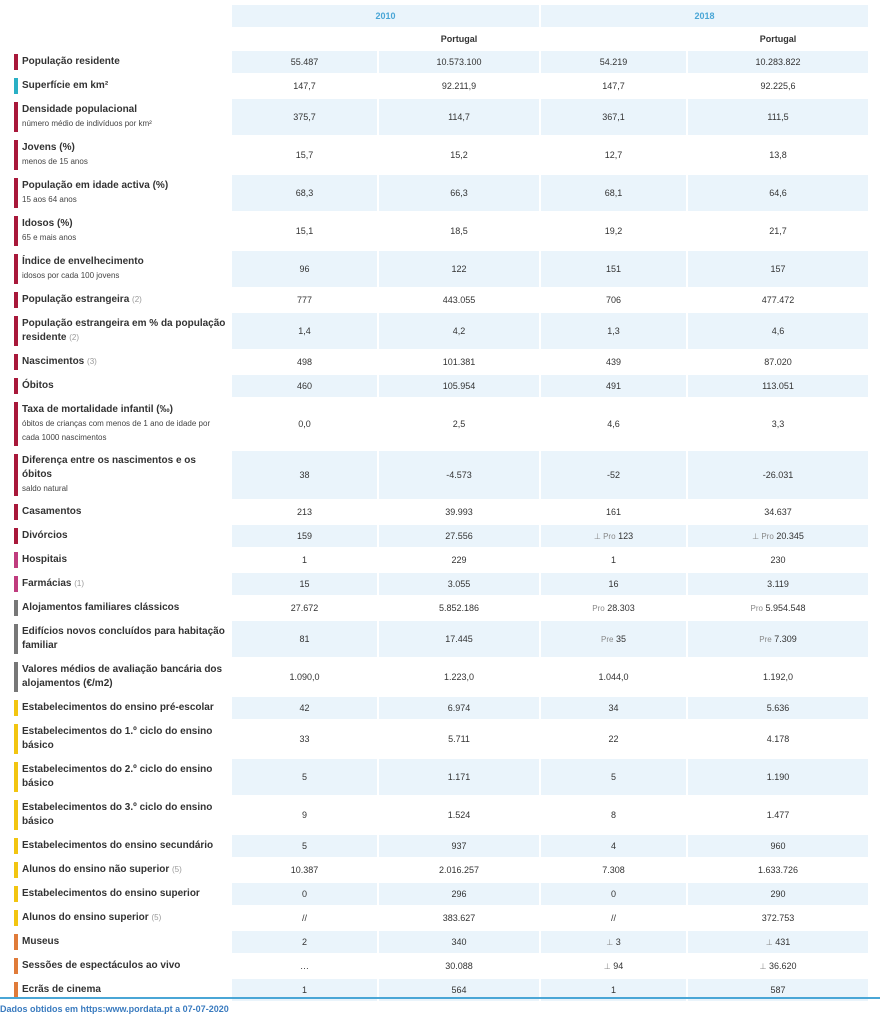 This screenshot has height=1018, width=880. I want to click on cell-value: 81, so click(304, 639).